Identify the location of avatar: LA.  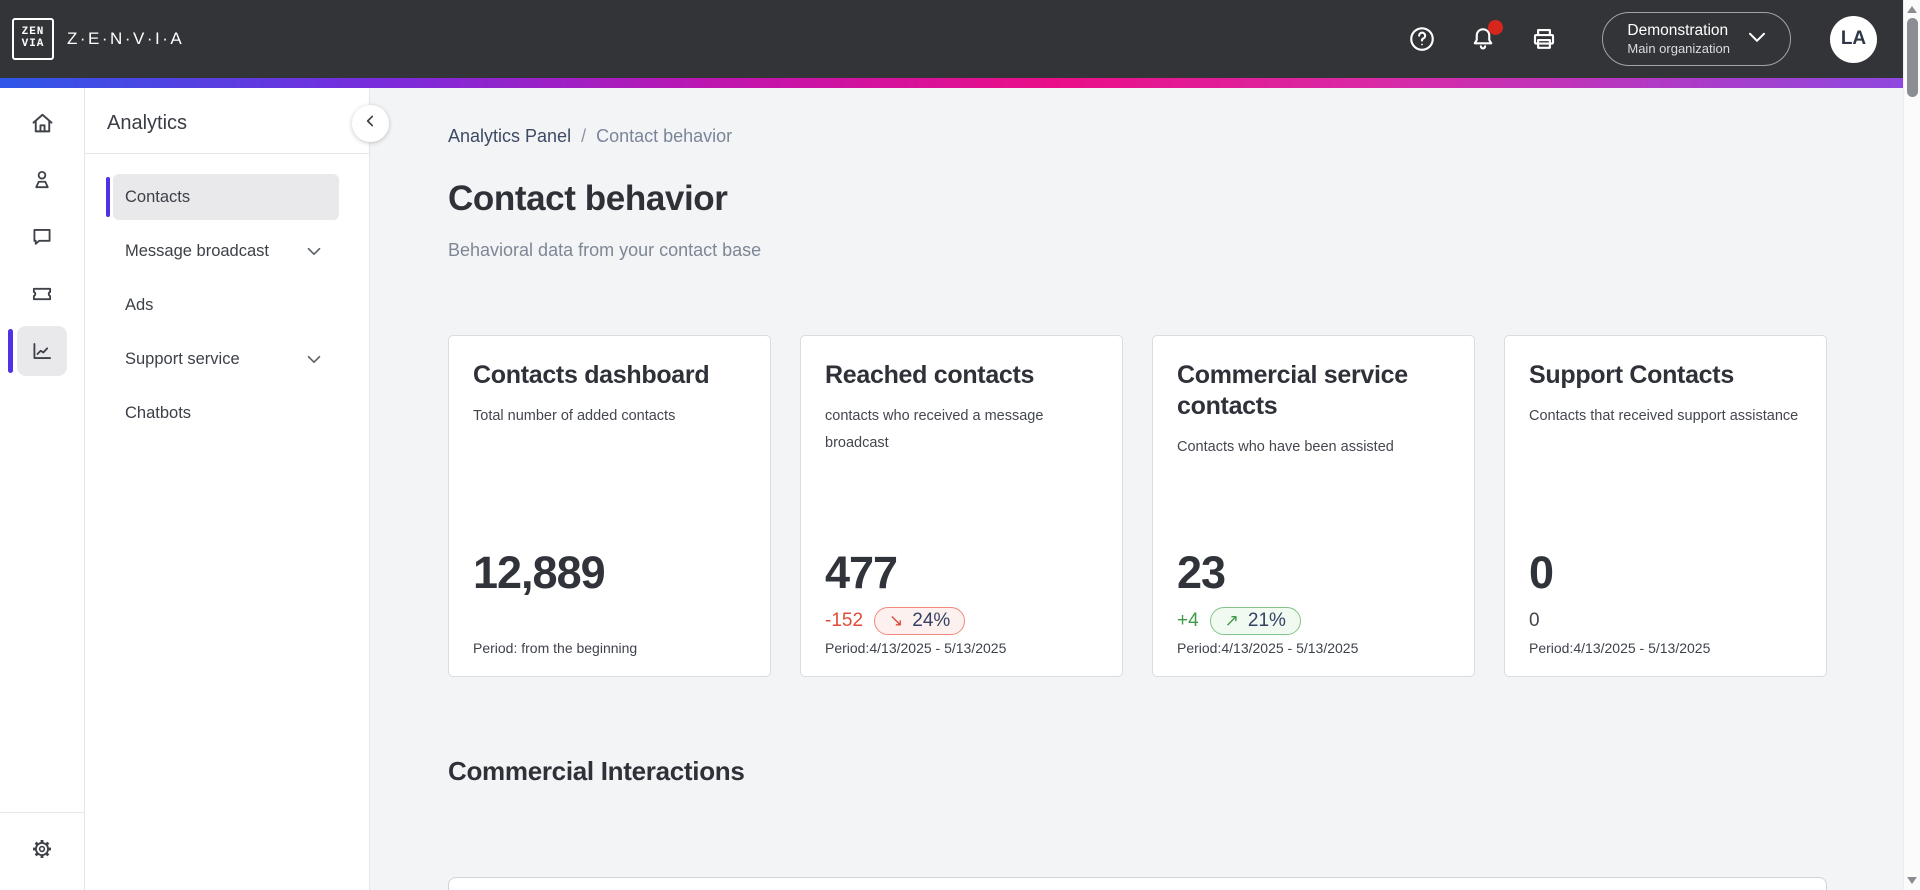
(1853, 39).